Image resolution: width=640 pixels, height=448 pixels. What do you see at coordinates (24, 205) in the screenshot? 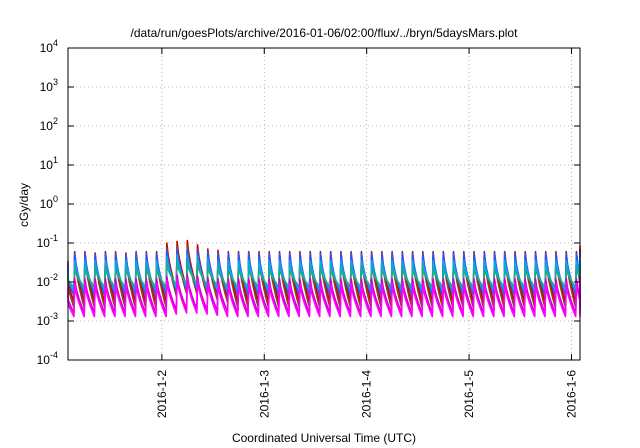
I see `y-axis-label: cGy/day` at bounding box center [24, 205].